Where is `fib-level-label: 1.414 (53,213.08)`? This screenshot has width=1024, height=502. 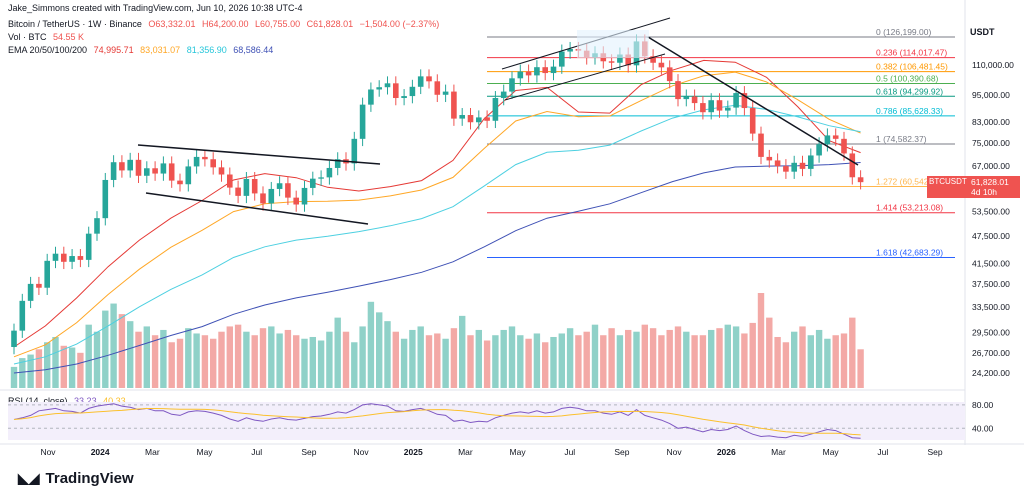
fib-level-label: 1.414 (53,213.08) is located at coordinates (909, 208).